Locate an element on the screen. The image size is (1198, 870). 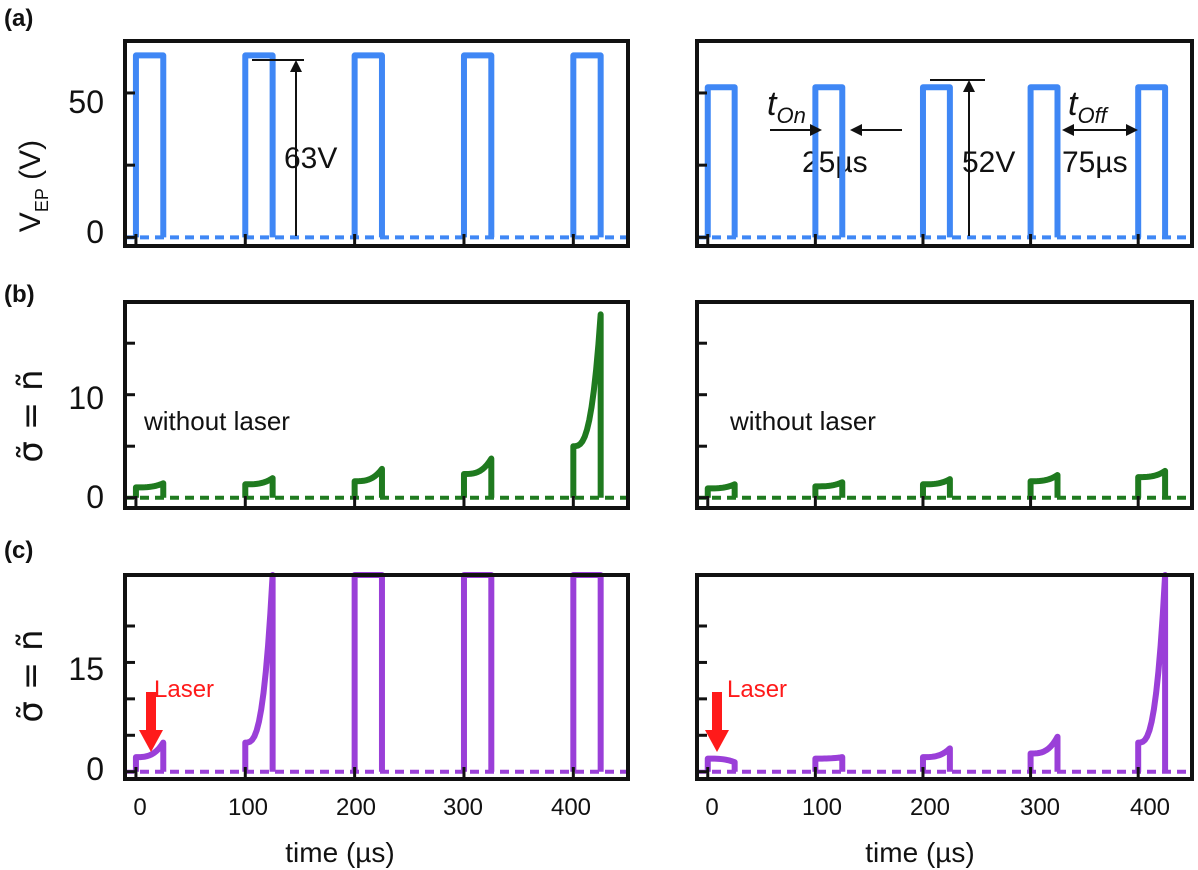
xlabel-left: time (µs) is located at coordinates (339, 852).